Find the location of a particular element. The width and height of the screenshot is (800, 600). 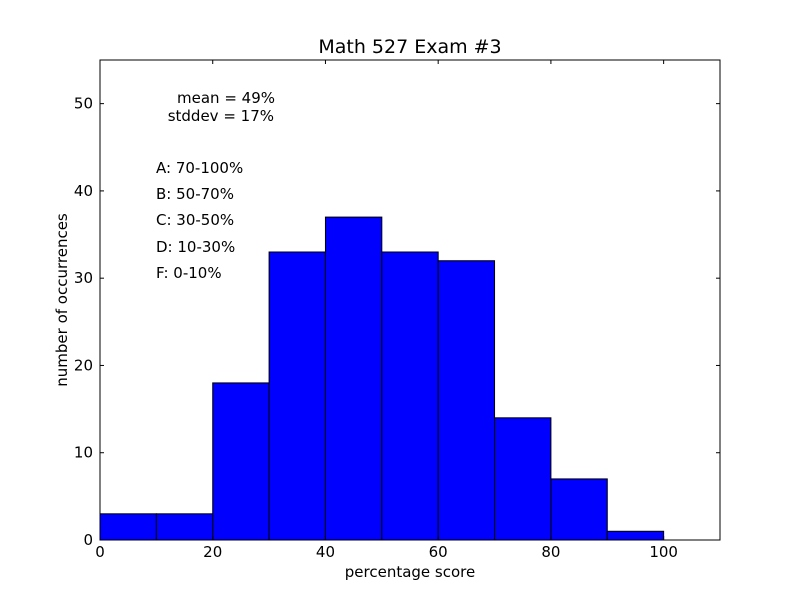

grade-a-annotation: A: 70-100% is located at coordinates (199, 168).